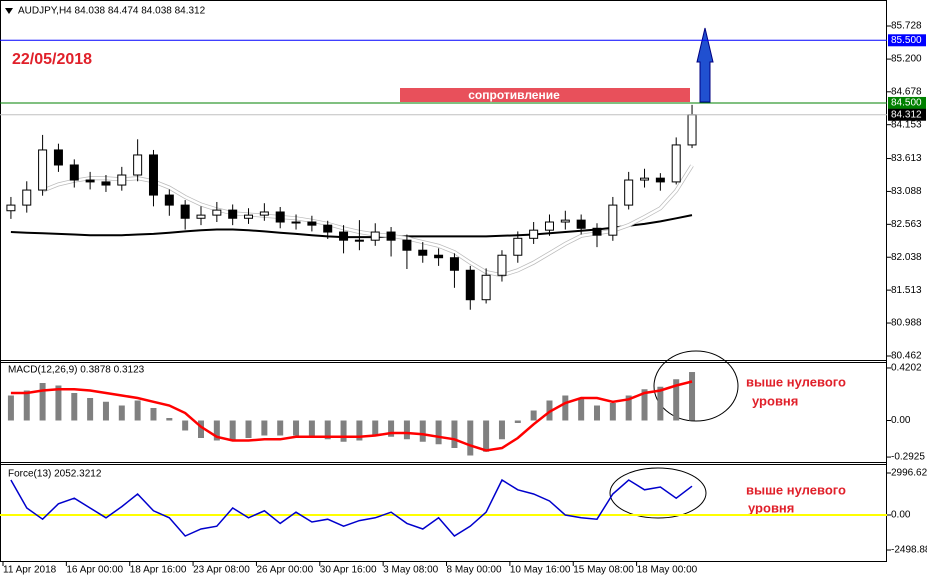 The image size is (927, 577). What do you see at coordinates (351, 226) in the screenshot?
I see `ma-line` at bounding box center [351, 226].